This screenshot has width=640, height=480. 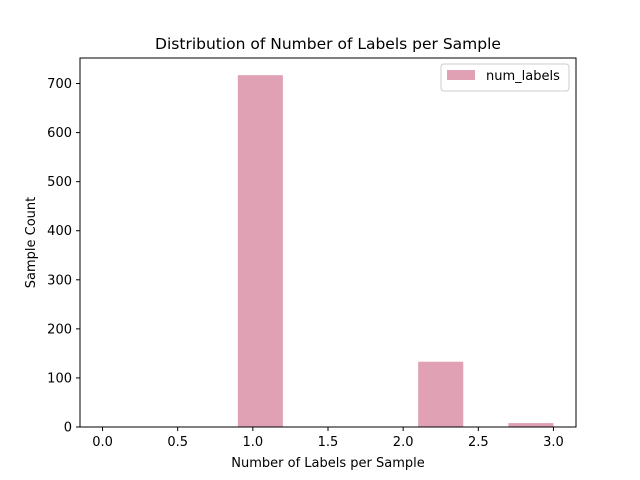 What do you see at coordinates (59, 182) in the screenshot?
I see `y-tick-label: 500` at bounding box center [59, 182].